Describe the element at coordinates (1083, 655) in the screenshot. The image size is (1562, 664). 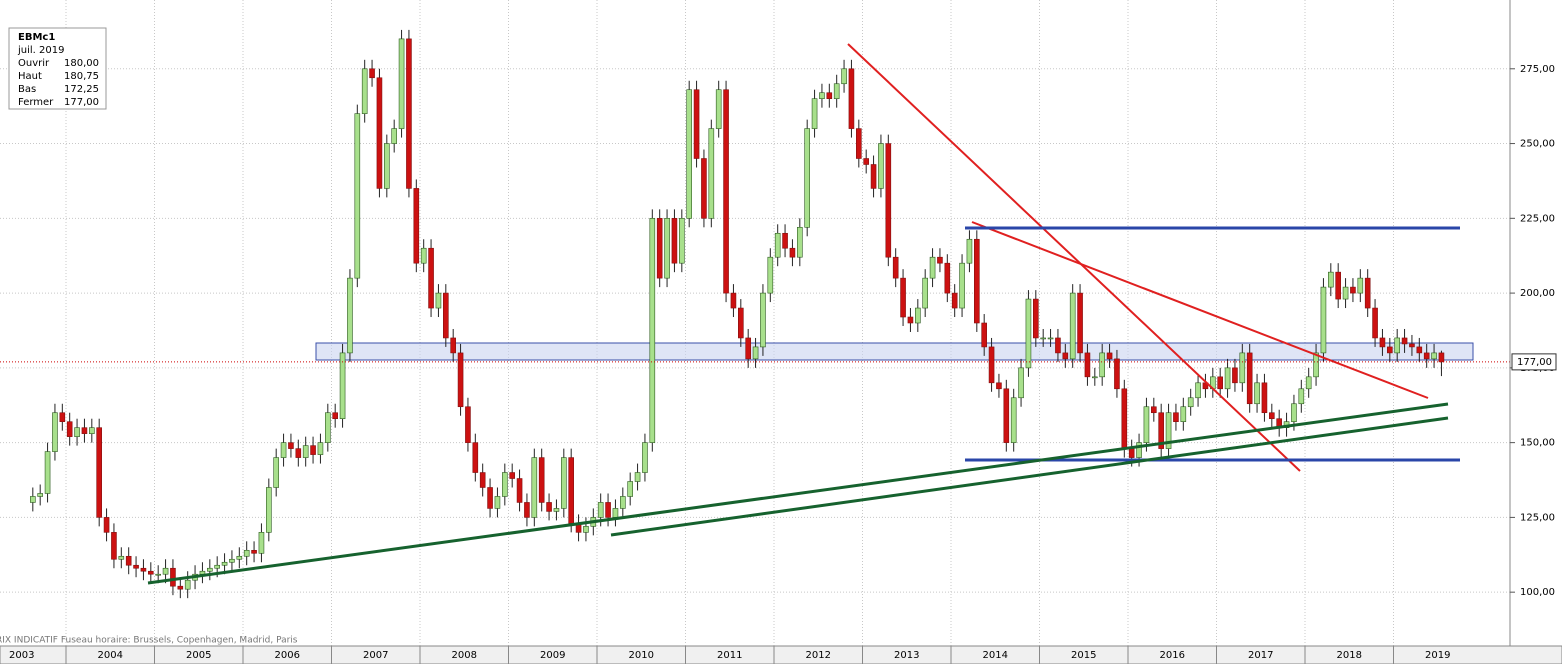
I see `x-tick-label: 2015` at that location.